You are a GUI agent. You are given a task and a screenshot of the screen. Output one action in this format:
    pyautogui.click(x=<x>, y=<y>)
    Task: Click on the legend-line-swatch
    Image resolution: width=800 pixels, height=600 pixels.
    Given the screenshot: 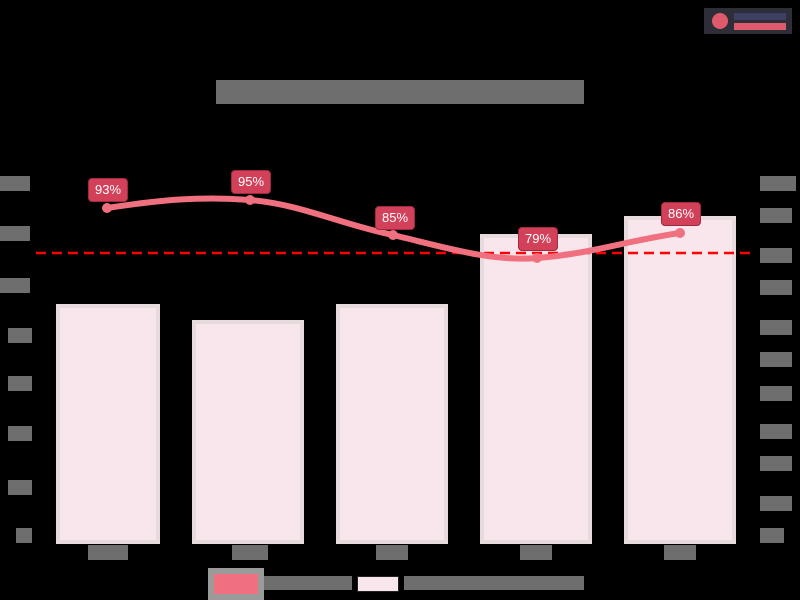 What is the action you would take?
    pyautogui.click(x=236, y=584)
    